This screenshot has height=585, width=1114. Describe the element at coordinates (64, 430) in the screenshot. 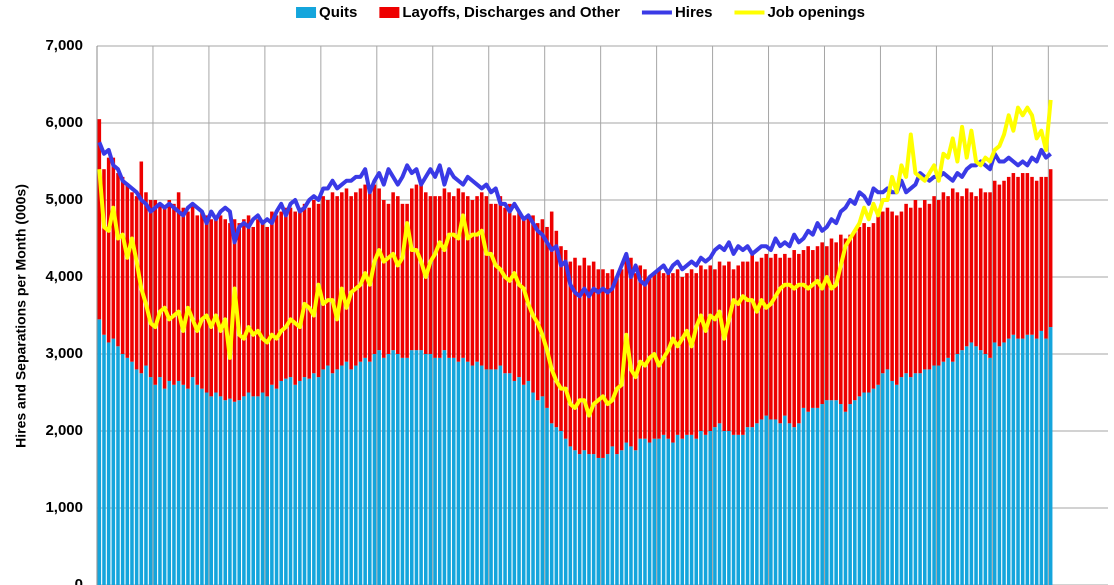

I see `y-tick-label: 2,000` at that location.